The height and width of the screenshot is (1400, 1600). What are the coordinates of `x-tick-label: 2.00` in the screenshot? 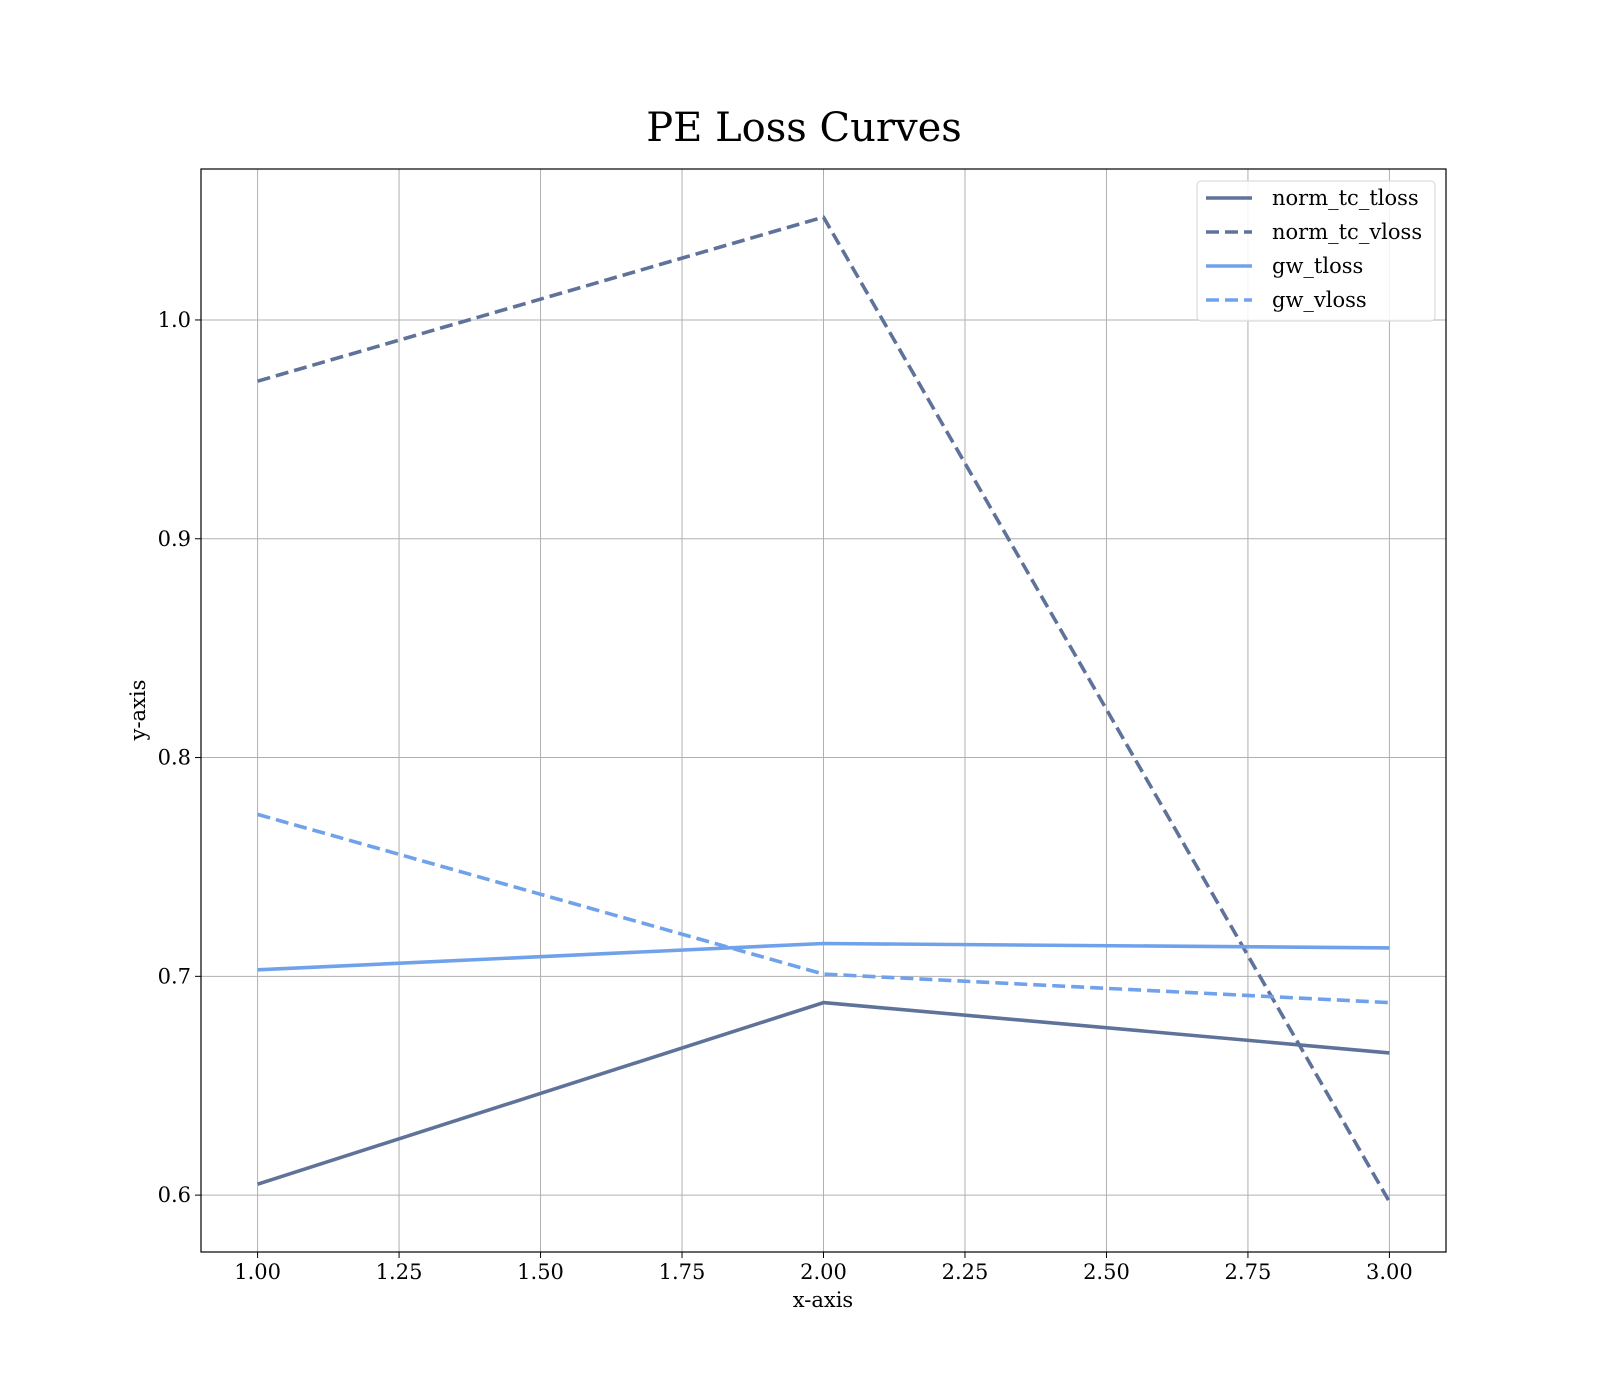 It's located at (823, 1272).